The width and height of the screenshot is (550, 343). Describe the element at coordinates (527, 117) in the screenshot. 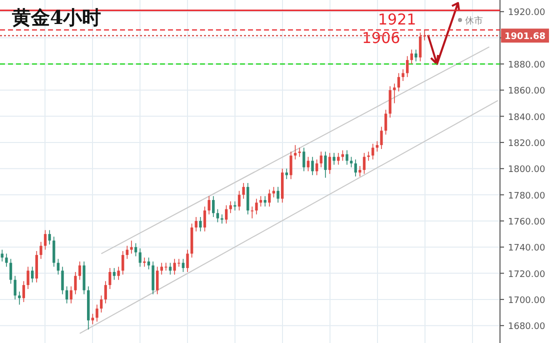

I see `y-tick-label: 1840.00` at that location.